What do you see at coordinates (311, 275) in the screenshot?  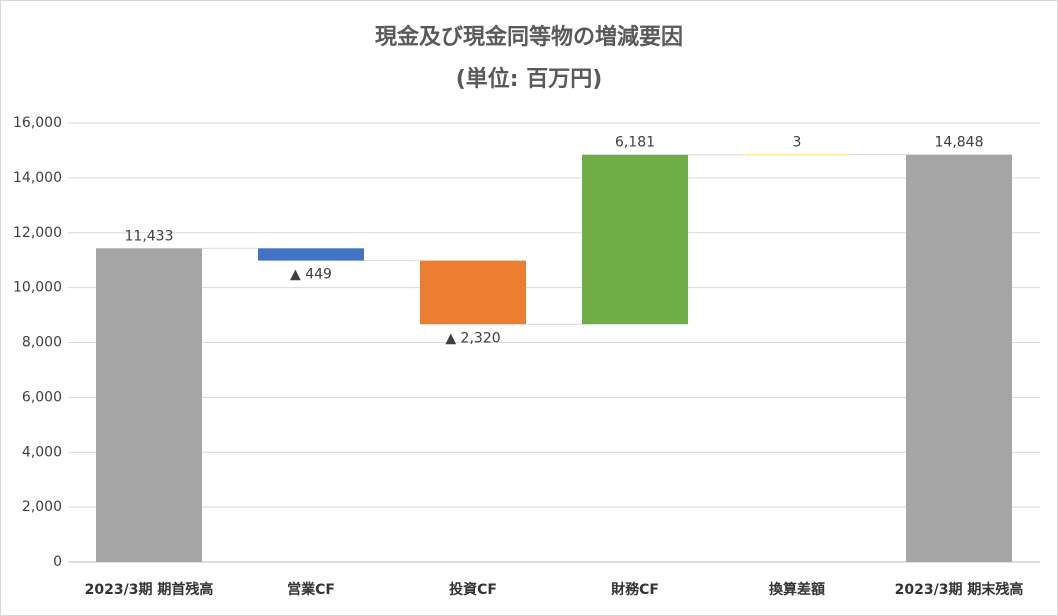 I see `value-label: ▲ 449` at bounding box center [311, 275].